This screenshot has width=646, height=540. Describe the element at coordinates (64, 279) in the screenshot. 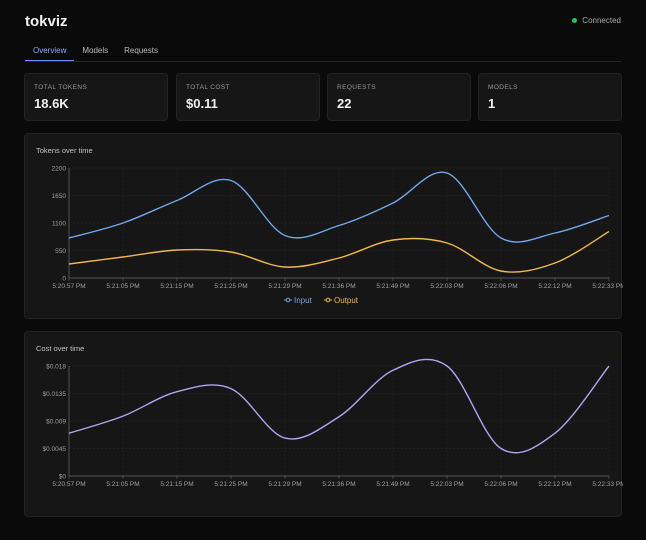

I see `y-tick-label: 0` at that location.